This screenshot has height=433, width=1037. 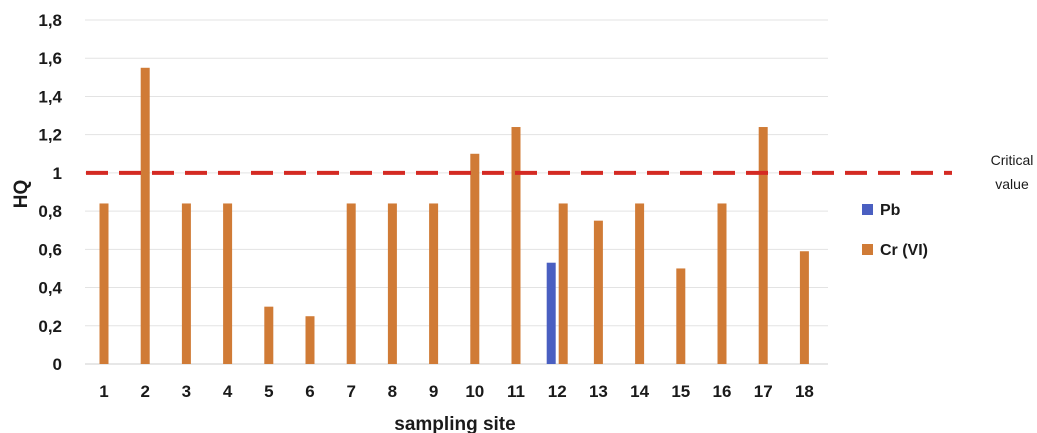 I want to click on y-tick-label: 1,8, so click(x=50, y=20).